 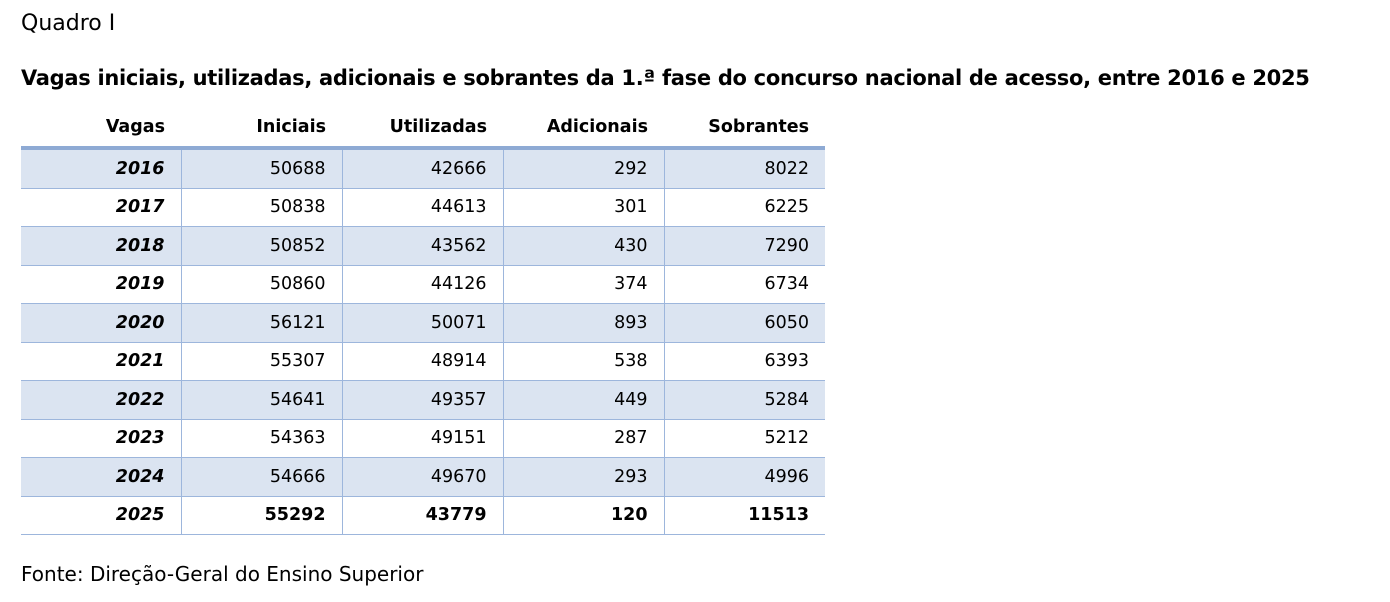 I want to click on sobrantes-cell: 5284, so click(x=744, y=400).